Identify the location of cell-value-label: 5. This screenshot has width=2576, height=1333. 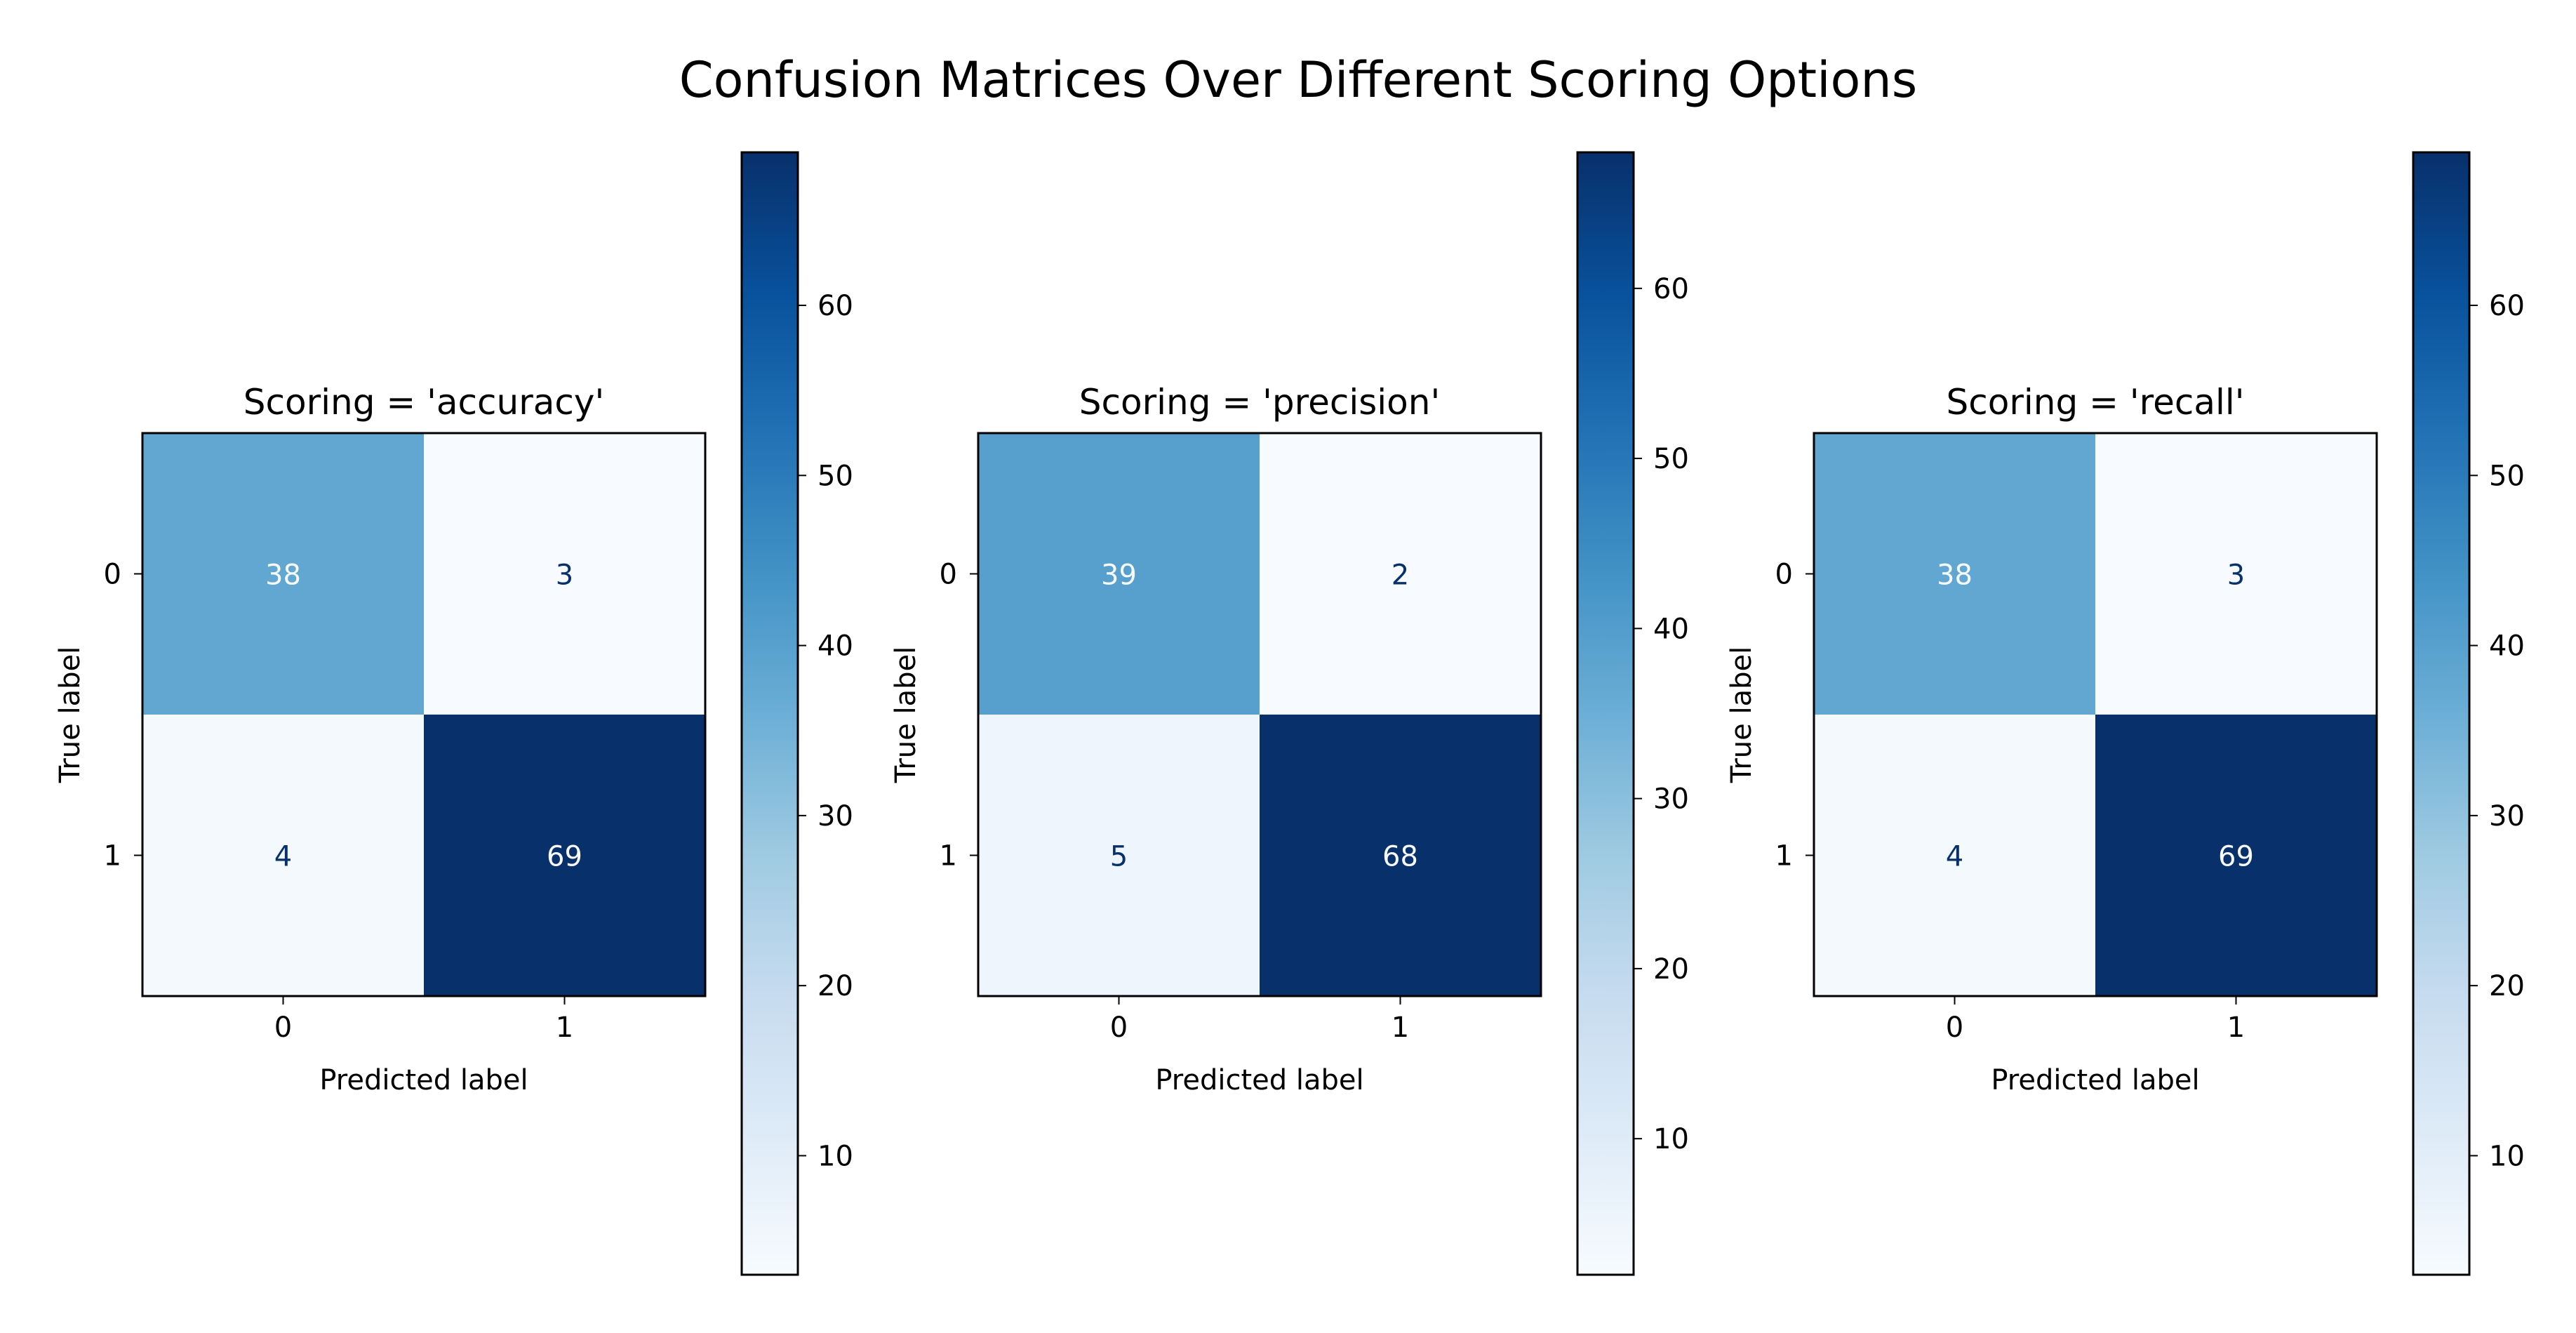
(1119, 857).